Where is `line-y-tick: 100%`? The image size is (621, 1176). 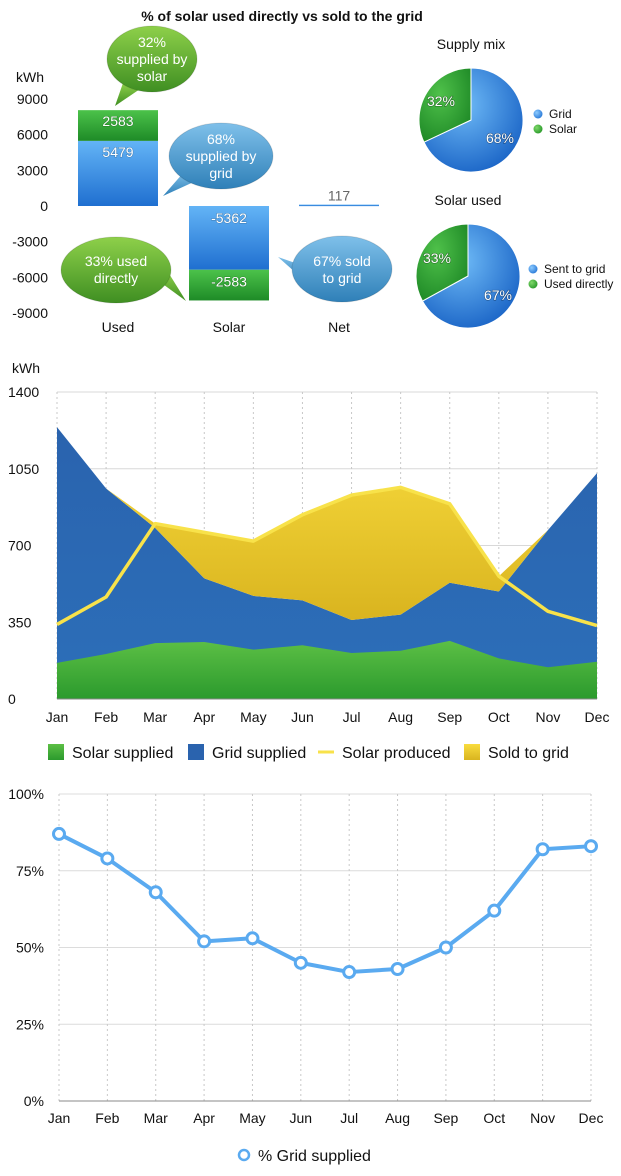 line-y-tick: 100% is located at coordinates (26, 794).